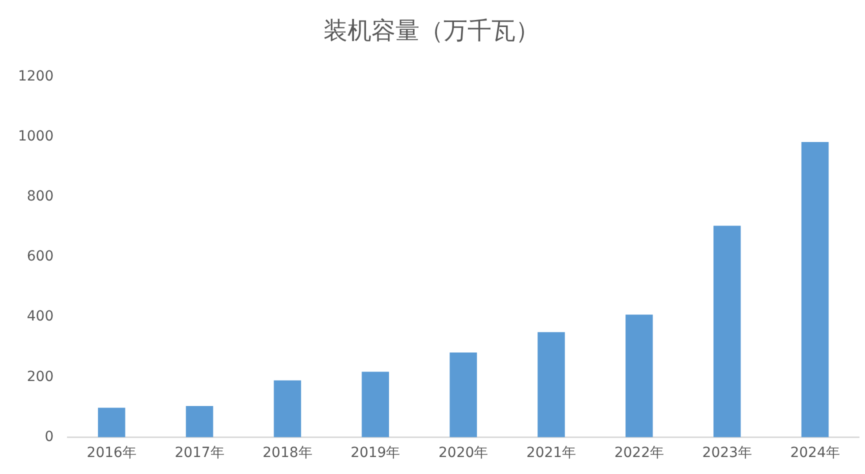  Describe the element at coordinates (36, 136) in the screenshot. I see `y-tick-label: 1000` at that location.